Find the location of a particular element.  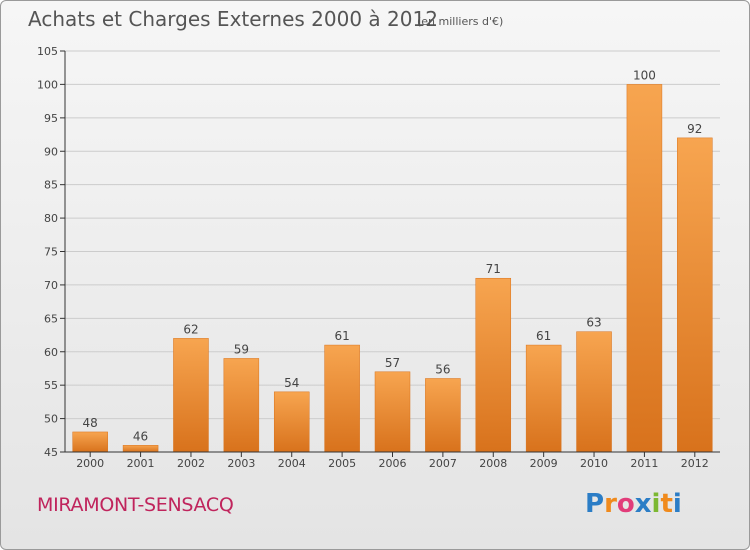

y-tick-label: 85 is located at coordinates (51, 185).